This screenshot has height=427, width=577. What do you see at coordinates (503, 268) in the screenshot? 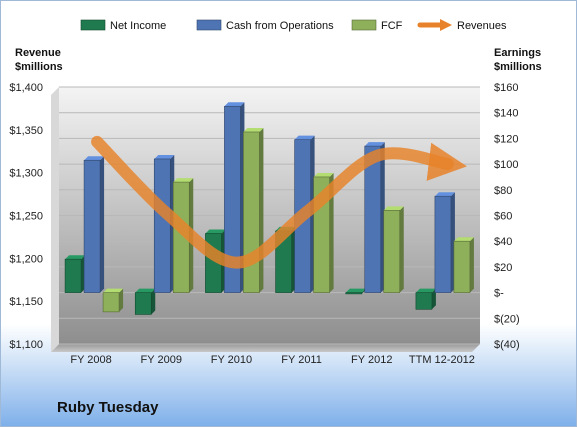
I see `right-tick-label: $20` at bounding box center [503, 268].